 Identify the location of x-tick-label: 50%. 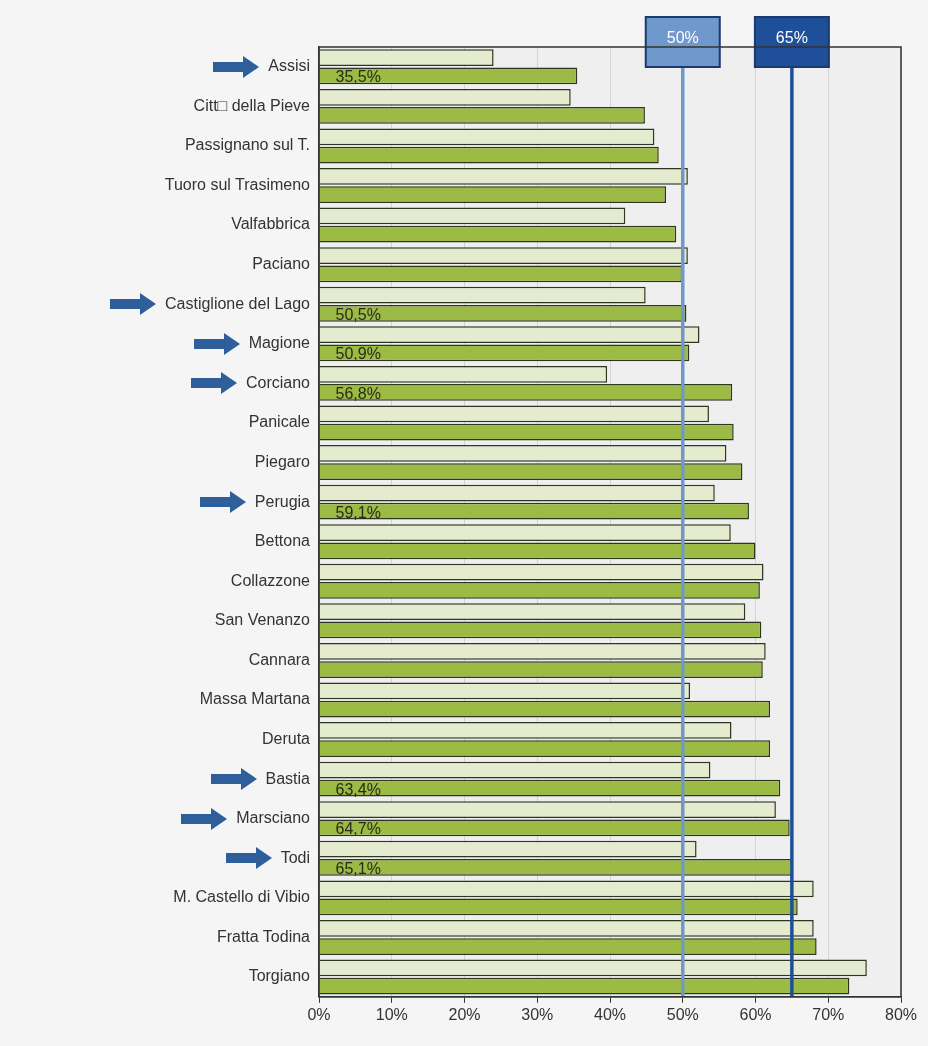
(682, 1014).